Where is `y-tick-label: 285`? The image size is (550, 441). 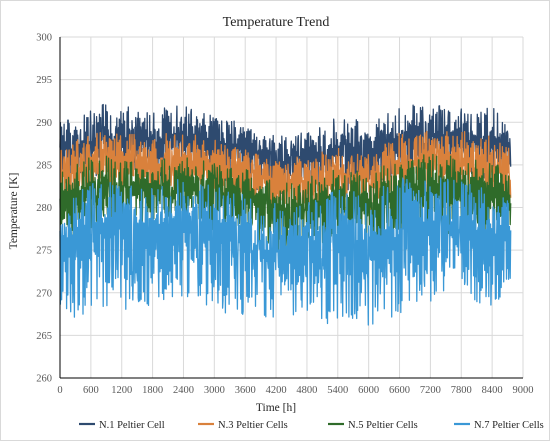
y-tick-label: 285 is located at coordinates (44, 165).